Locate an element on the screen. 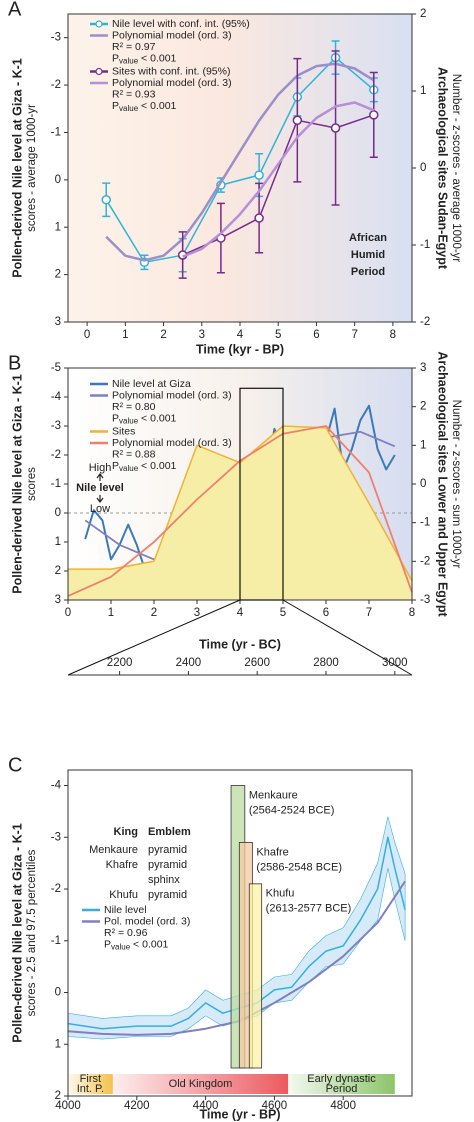 The width and height of the screenshot is (474, 1122). x-tick-label: 4000 is located at coordinates (68, 1106).